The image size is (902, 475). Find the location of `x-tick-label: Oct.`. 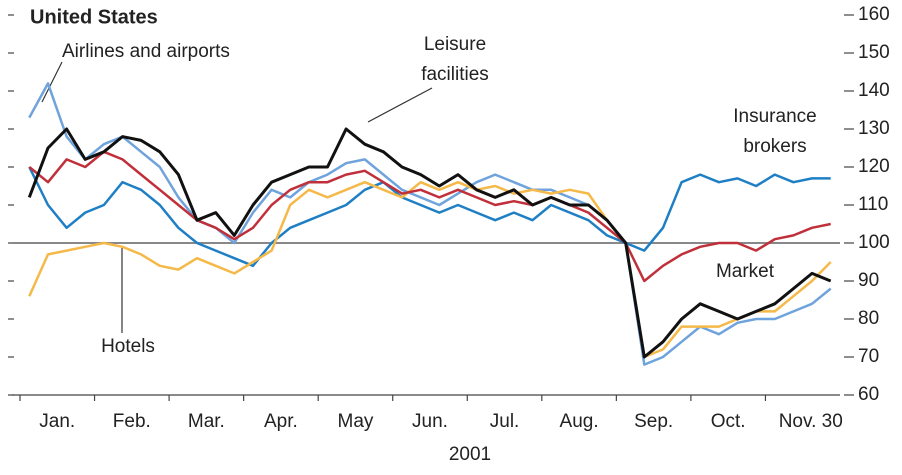

x-tick-label: Oct. is located at coordinates (728, 421).